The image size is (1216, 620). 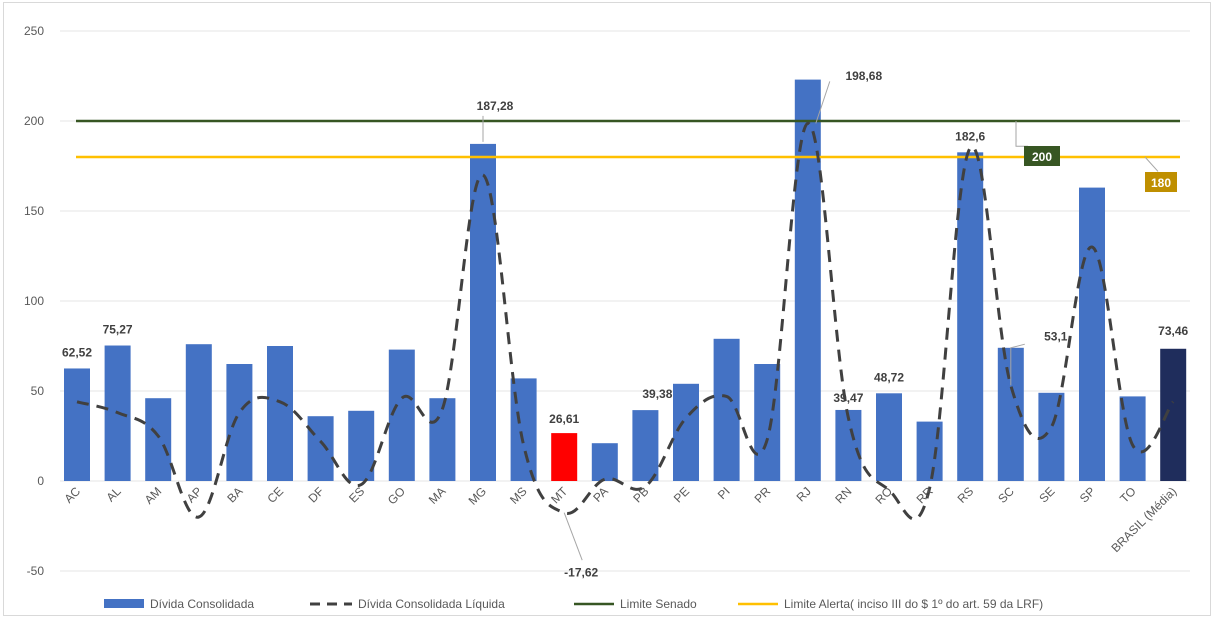 I want to click on y-tick-label: 0, so click(x=40, y=481).